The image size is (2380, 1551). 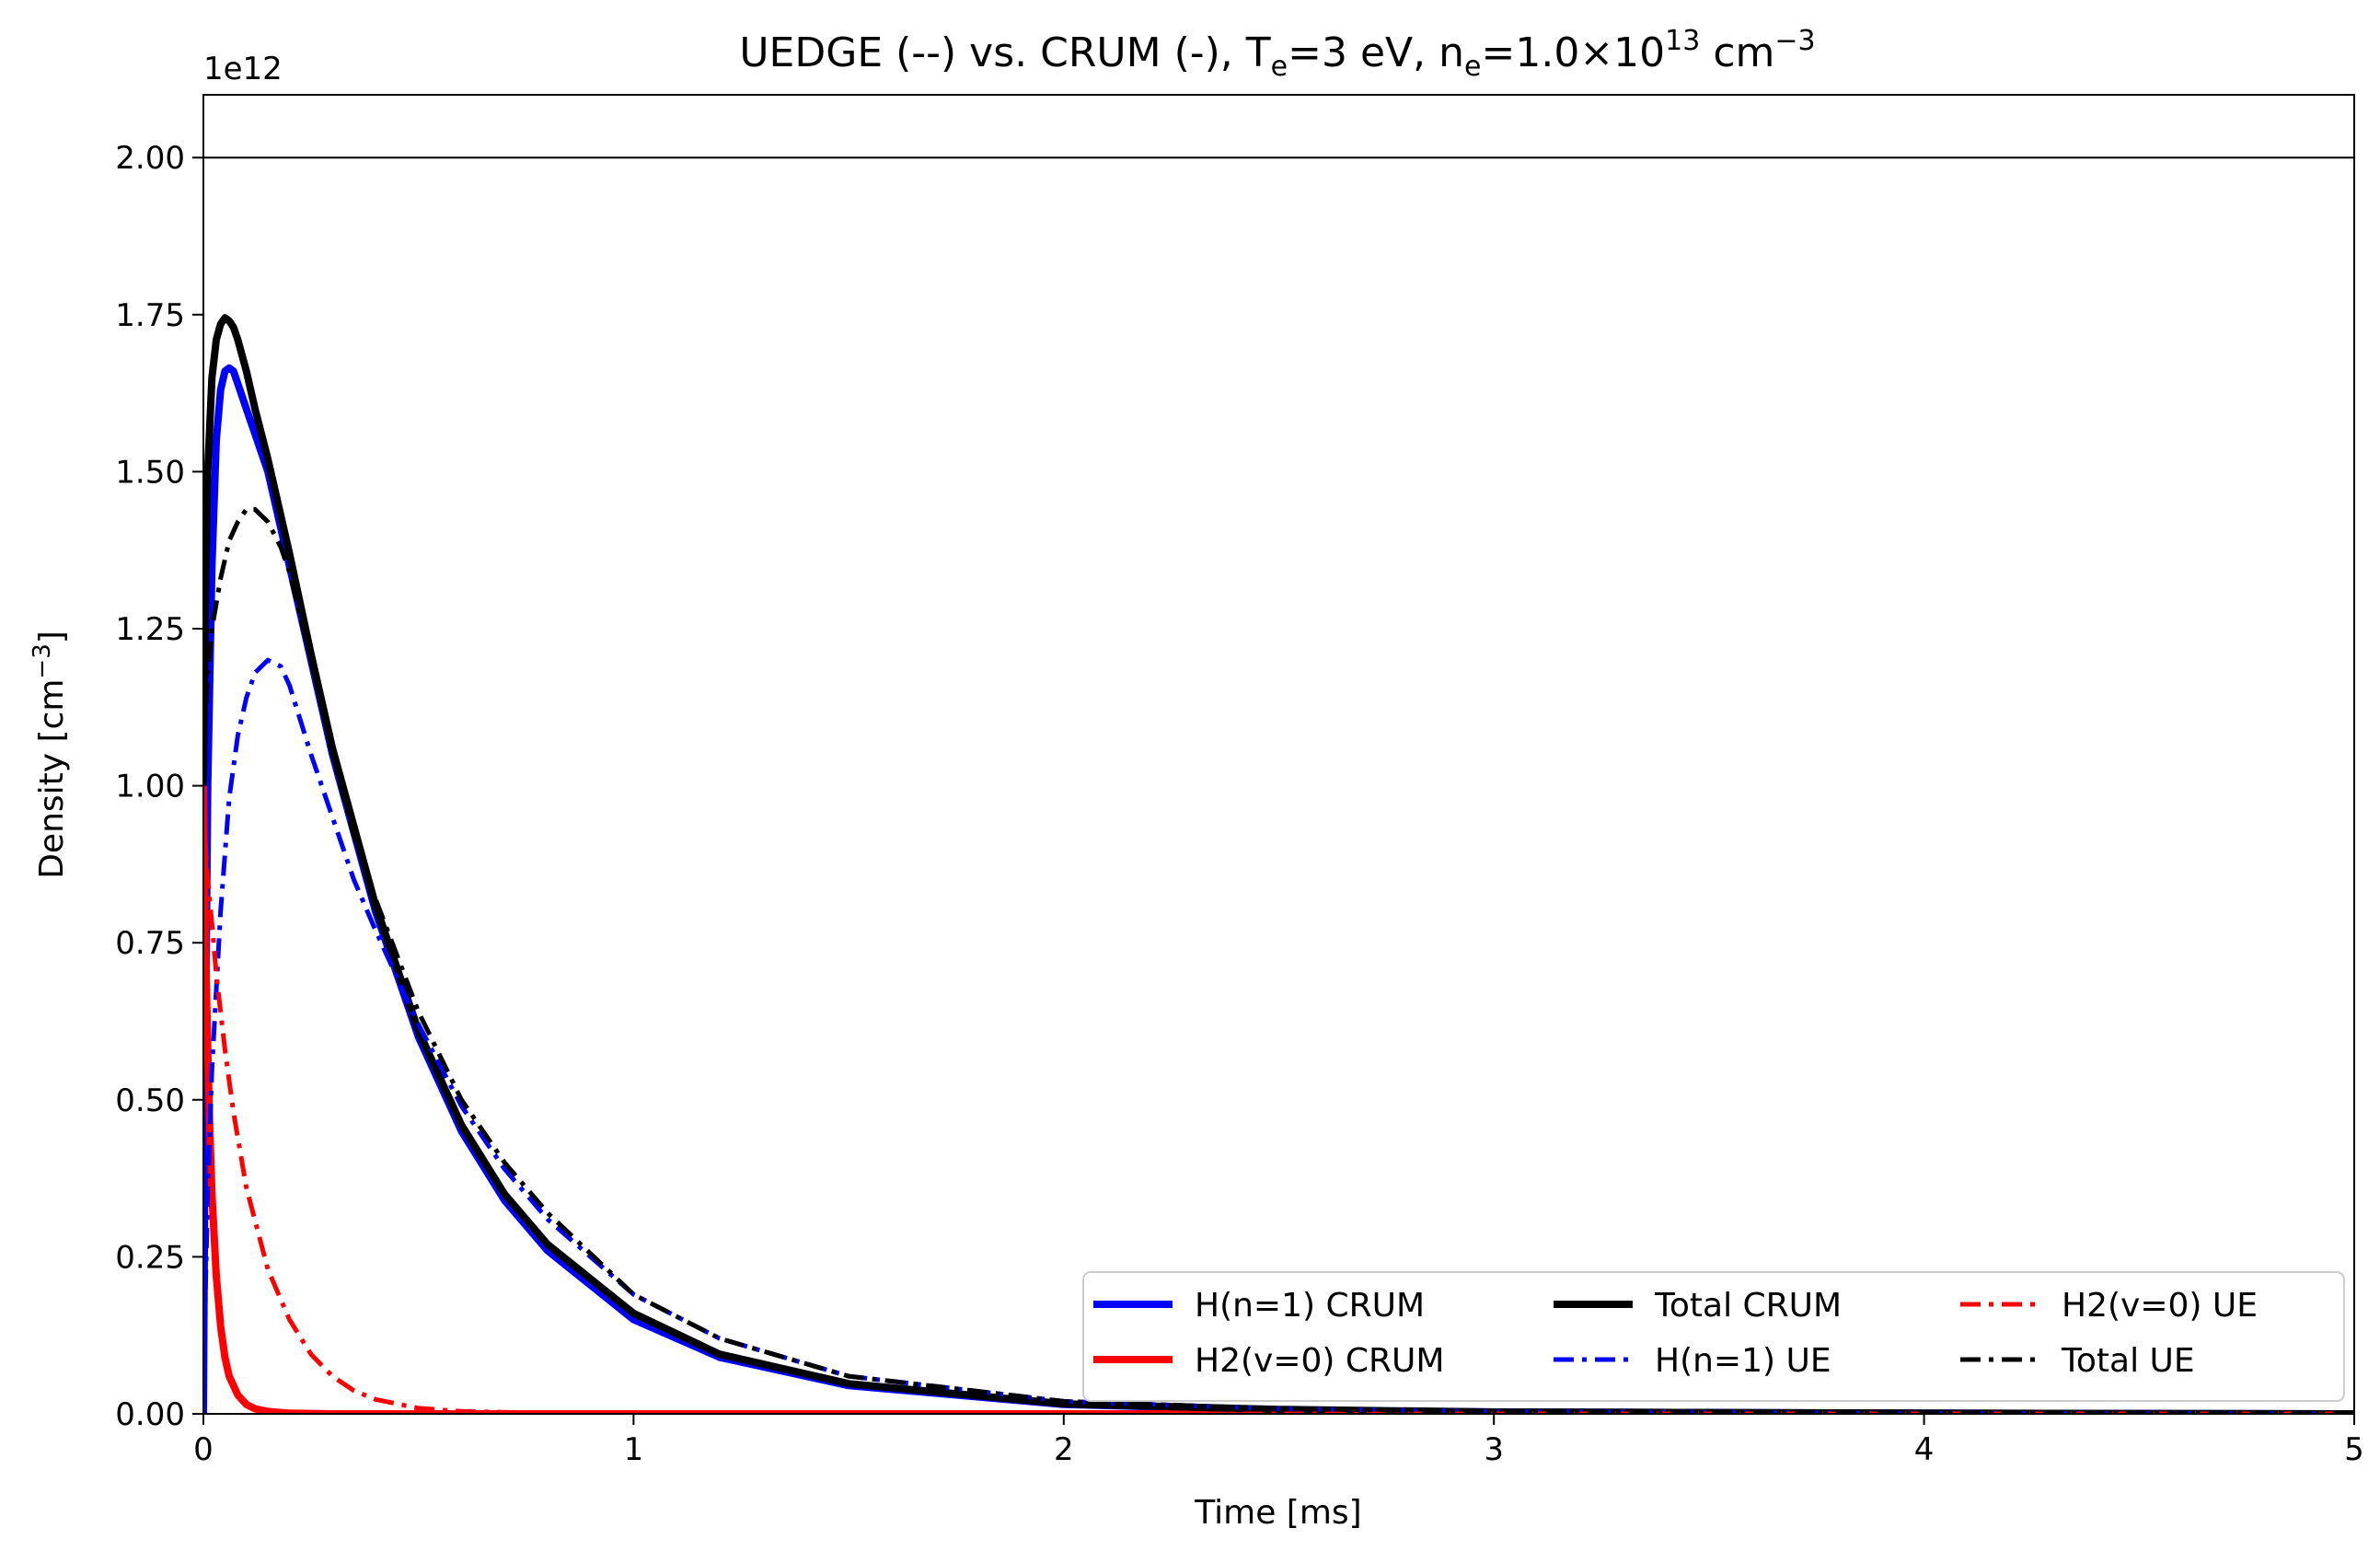 What do you see at coordinates (634, 1450) in the screenshot?
I see `x-tick-label: 1` at bounding box center [634, 1450].